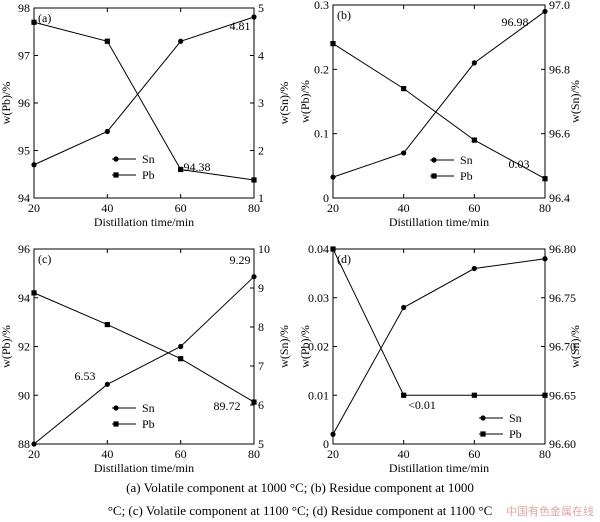  I want to click on y-left-tick-label: 0.02, so click(318, 347).